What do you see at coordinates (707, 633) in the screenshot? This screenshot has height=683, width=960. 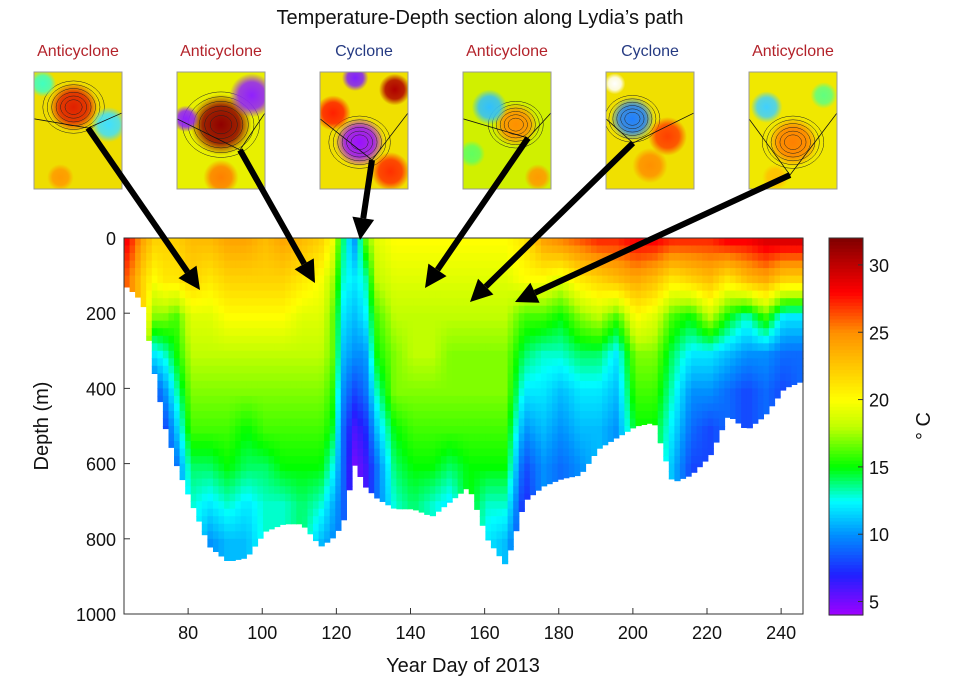 I see `x-tick-label: 220` at bounding box center [707, 633].